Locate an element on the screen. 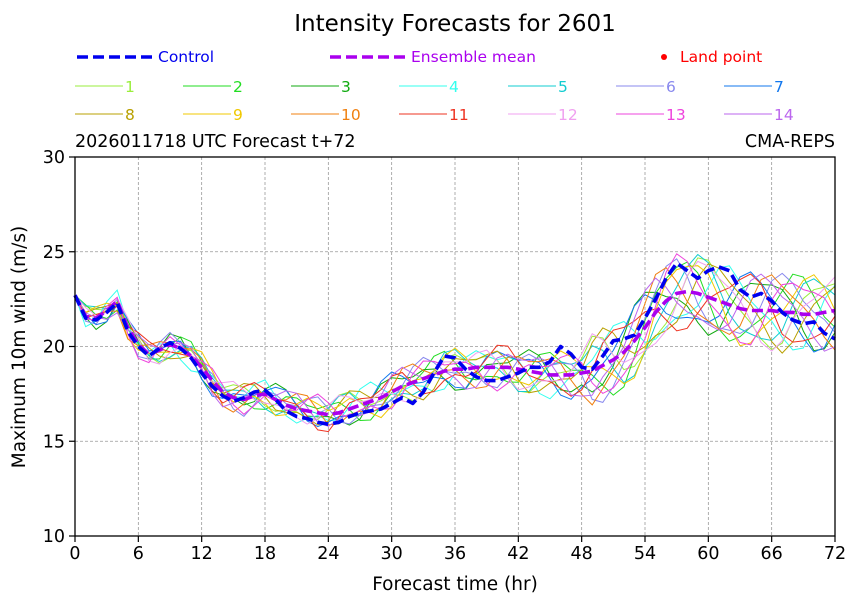 This screenshot has height=606, width=860. legend-label-member-11: 11 is located at coordinates (459, 115).